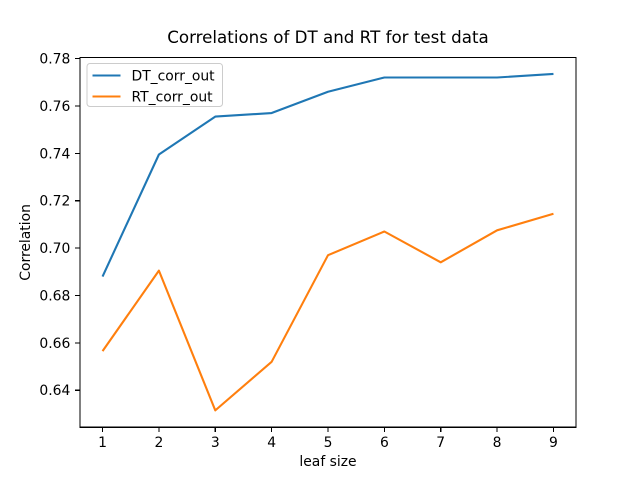 The image size is (640, 484). Describe the element at coordinates (54, 296) in the screenshot. I see `y-tick-label: 0.68` at that location.